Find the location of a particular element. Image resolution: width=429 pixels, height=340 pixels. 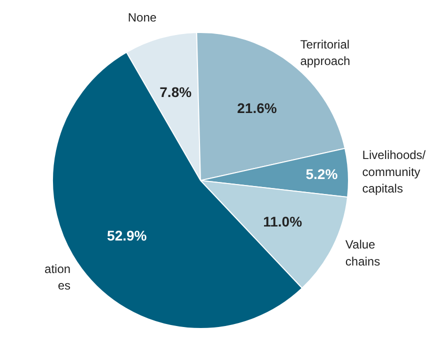

data-label: 5.2% is located at coordinates (322, 174).